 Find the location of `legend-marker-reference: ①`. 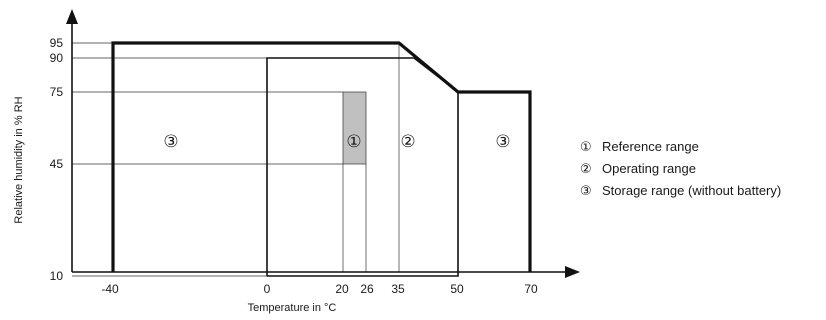

legend-marker-reference: ① is located at coordinates (586, 147).